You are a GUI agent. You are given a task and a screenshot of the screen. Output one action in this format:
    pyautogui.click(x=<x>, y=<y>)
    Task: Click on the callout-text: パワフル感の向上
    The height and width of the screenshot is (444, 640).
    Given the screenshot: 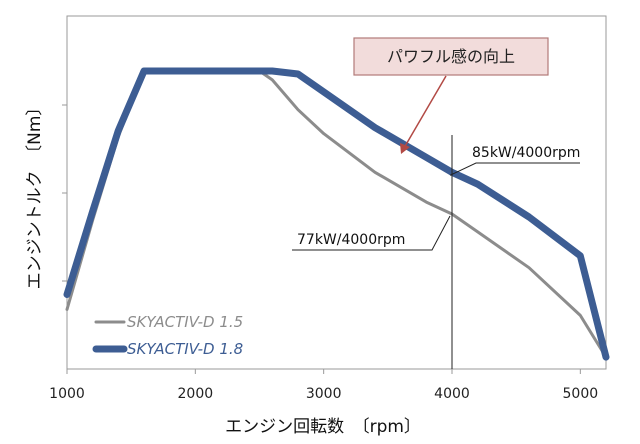 What is the action you would take?
    pyautogui.click(x=451, y=56)
    